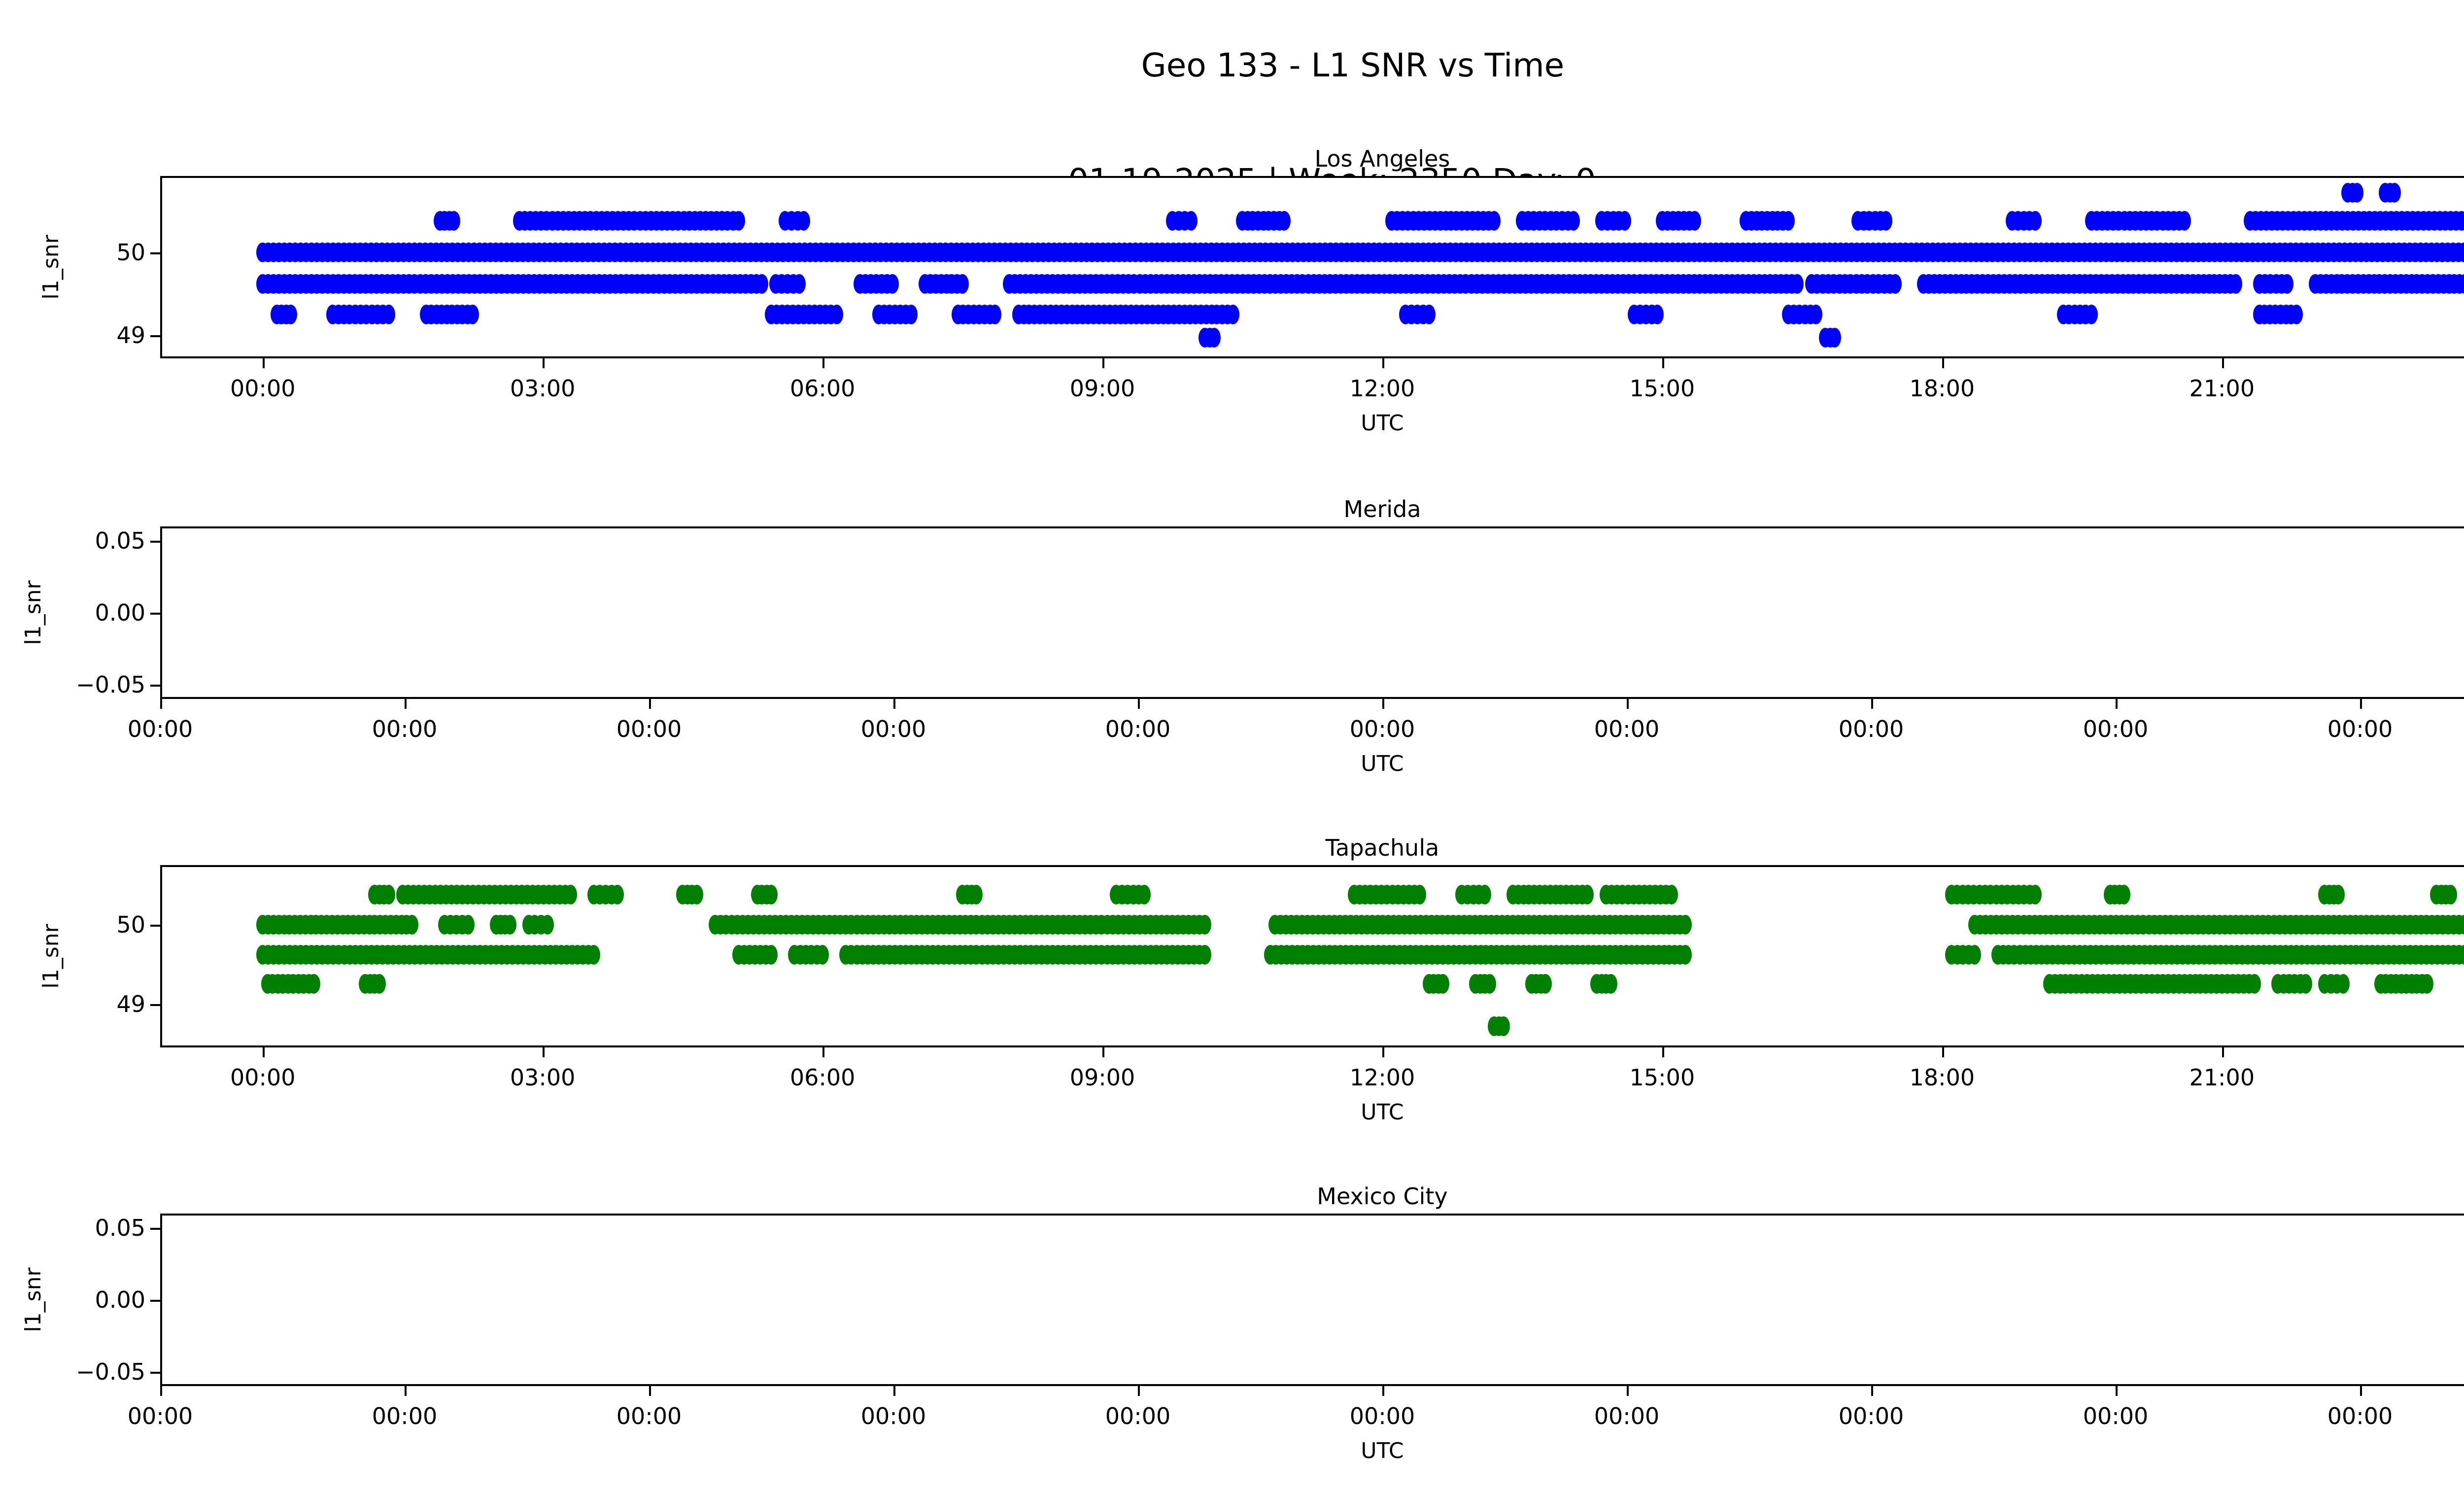 This screenshot has height=1495, width=2464. What do you see at coordinates (1312, 1300) in the screenshot?
I see `plot-area-mexico-city` at bounding box center [1312, 1300].